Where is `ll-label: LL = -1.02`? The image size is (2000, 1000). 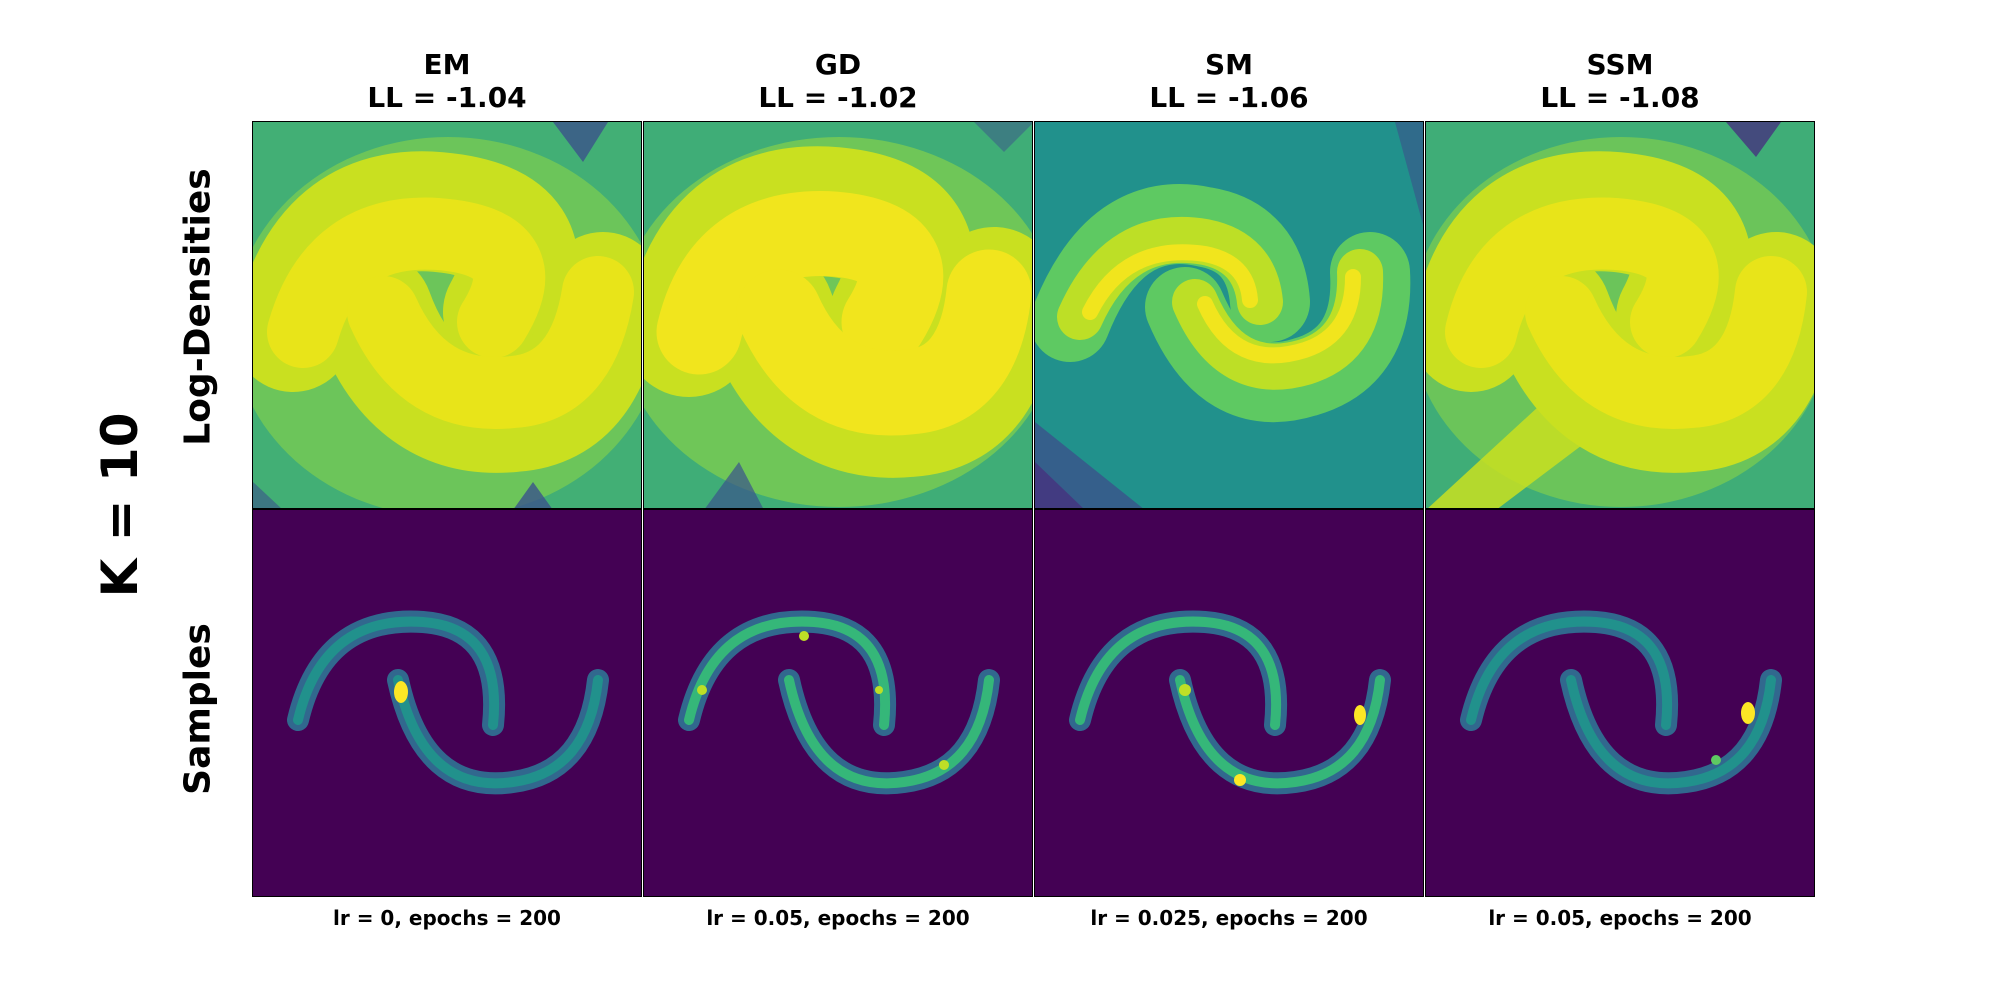
ll-label: LL = -1.02 is located at coordinates (838, 97).